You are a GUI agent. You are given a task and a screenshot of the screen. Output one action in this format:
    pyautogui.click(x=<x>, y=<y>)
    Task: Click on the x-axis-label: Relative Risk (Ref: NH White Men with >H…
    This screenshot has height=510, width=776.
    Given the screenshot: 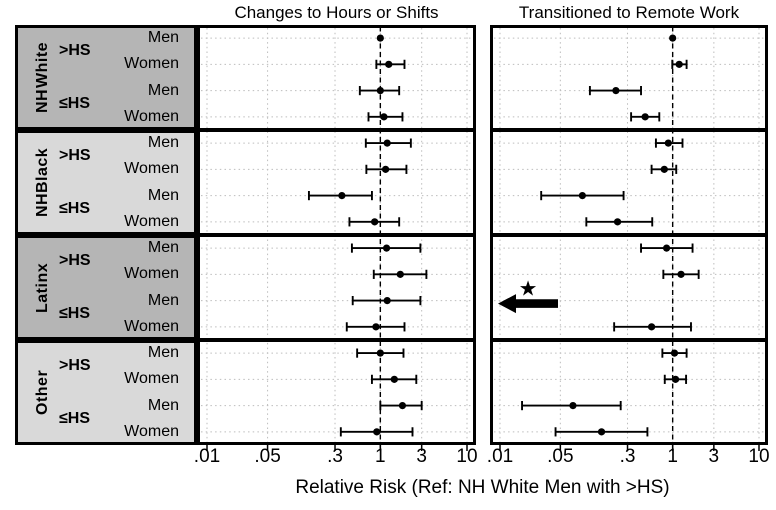 What is the action you would take?
    pyautogui.click(x=482, y=487)
    